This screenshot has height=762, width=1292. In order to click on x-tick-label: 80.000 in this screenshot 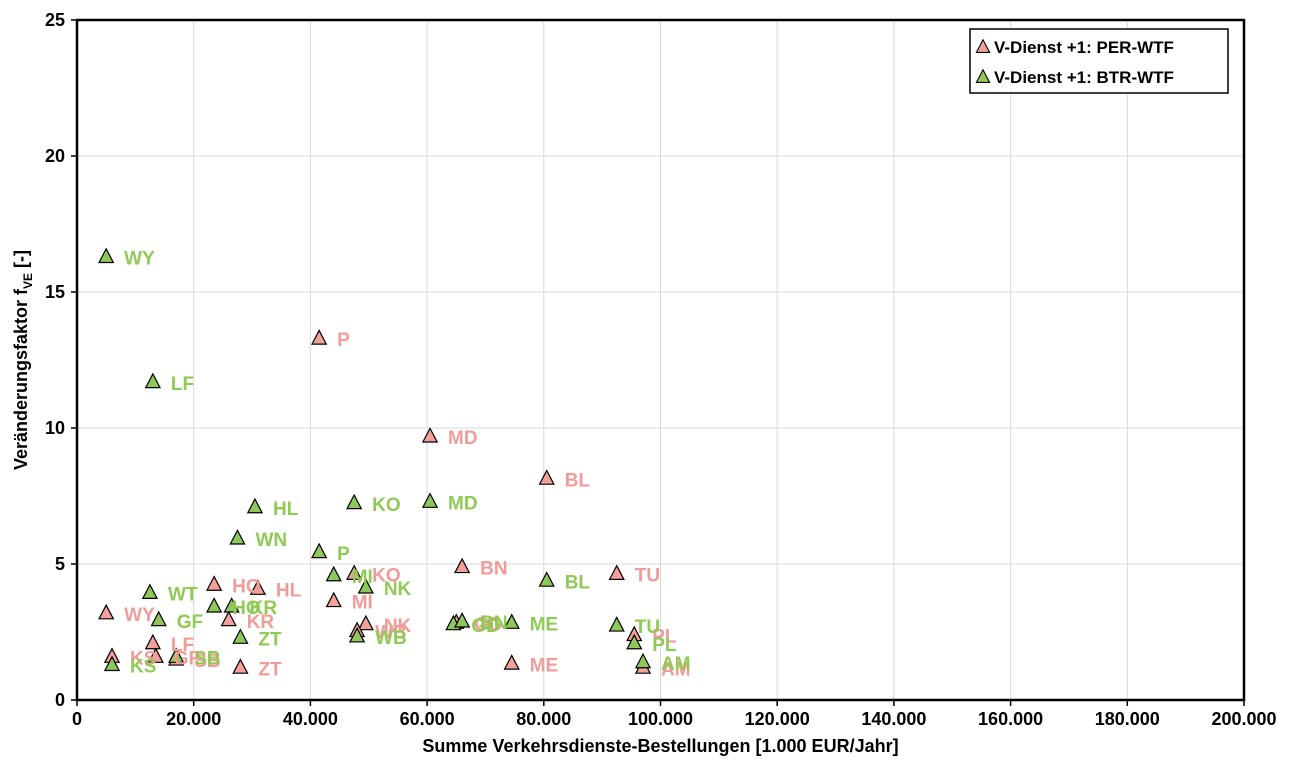, I will do `click(543, 719)`.